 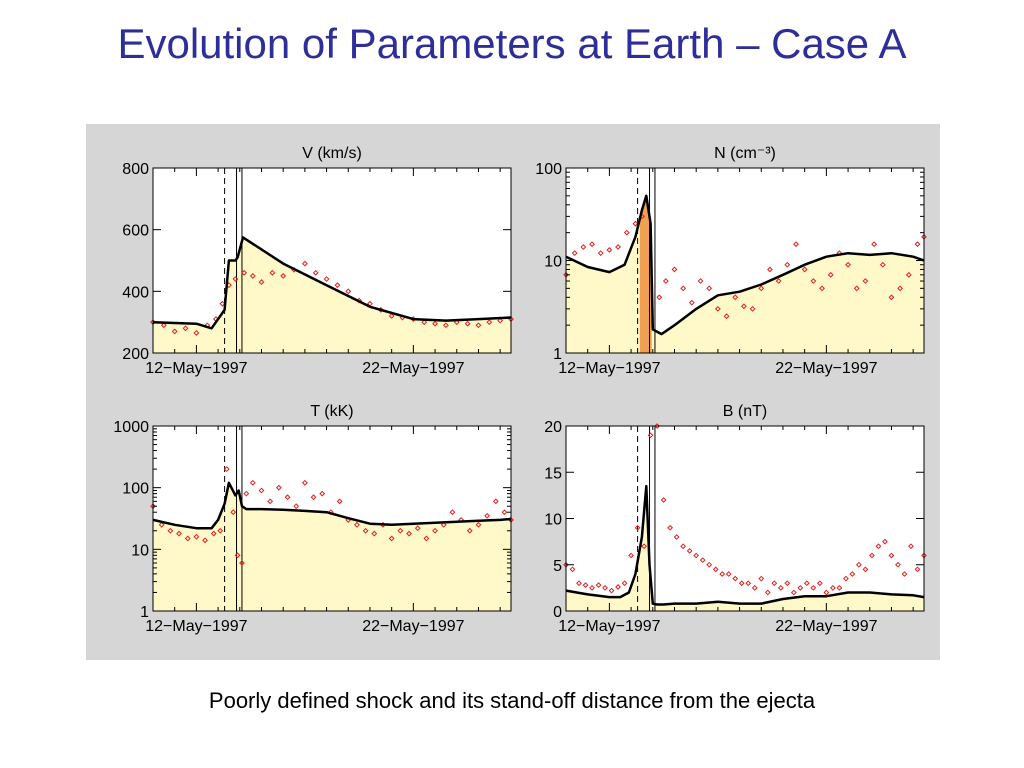 What do you see at coordinates (135, 489) in the screenshot?
I see `y-tick-label: 100` at bounding box center [135, 489].